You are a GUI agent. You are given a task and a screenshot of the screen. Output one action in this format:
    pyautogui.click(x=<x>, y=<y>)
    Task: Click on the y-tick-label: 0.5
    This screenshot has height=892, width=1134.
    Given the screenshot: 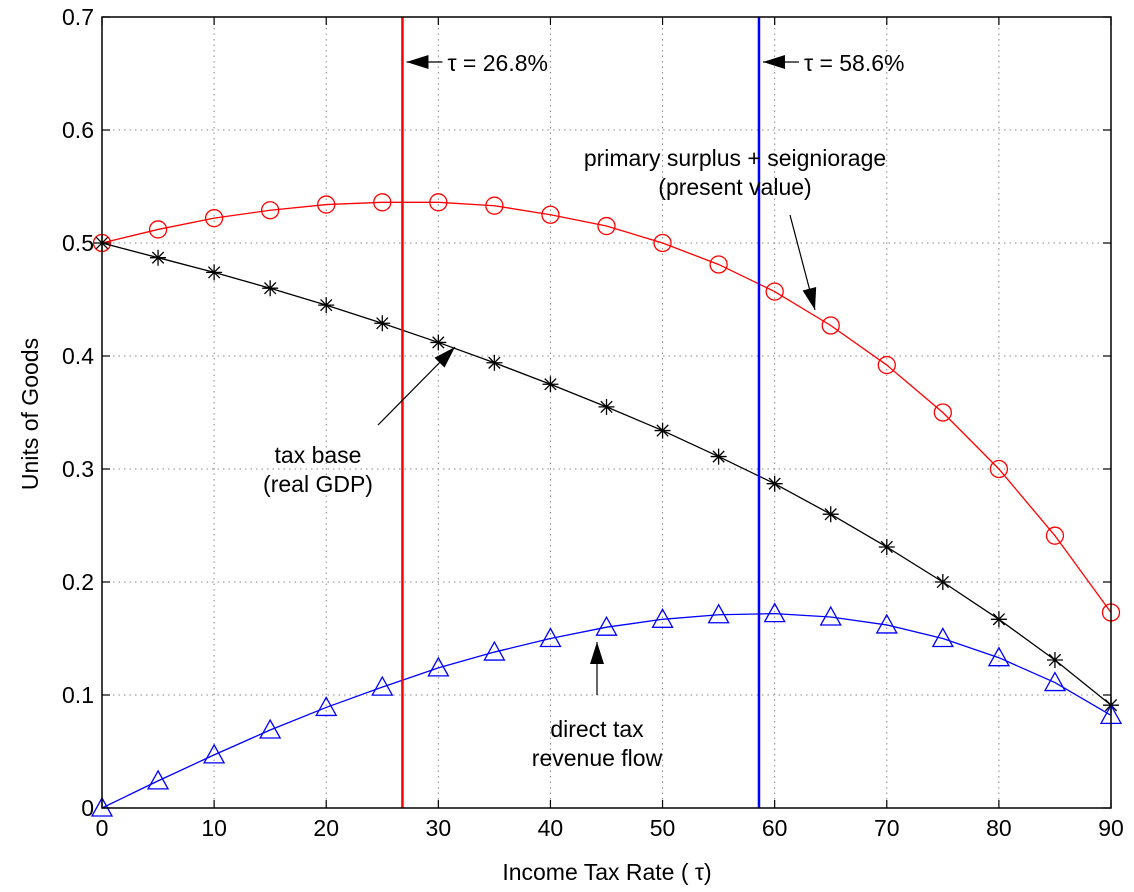 What is the action you would take?
    pyautogui.click(x=78, y=243)
    